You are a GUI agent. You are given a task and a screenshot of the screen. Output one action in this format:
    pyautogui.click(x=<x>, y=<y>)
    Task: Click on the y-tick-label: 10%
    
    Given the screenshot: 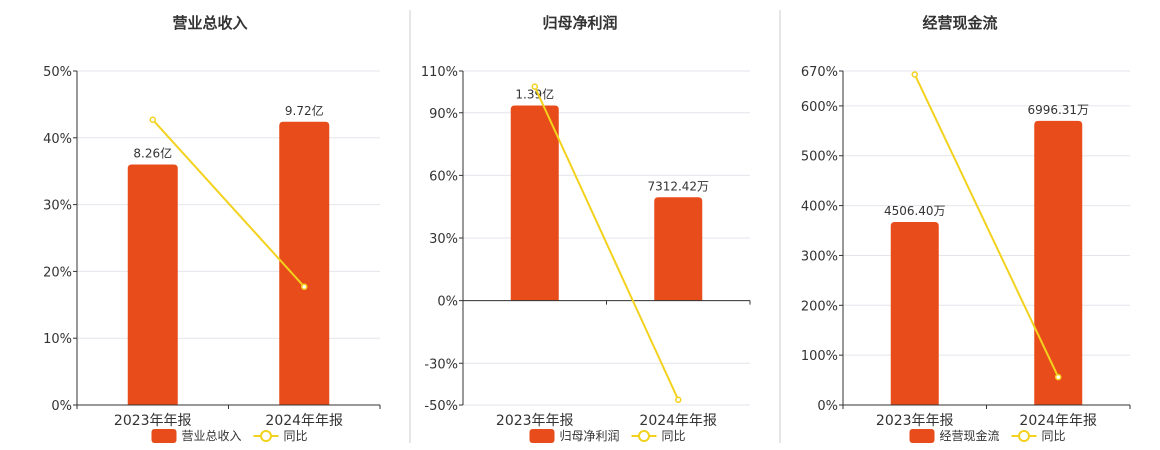 What is the action you would take?
    pyautogui.click(x=57, y=339)
    